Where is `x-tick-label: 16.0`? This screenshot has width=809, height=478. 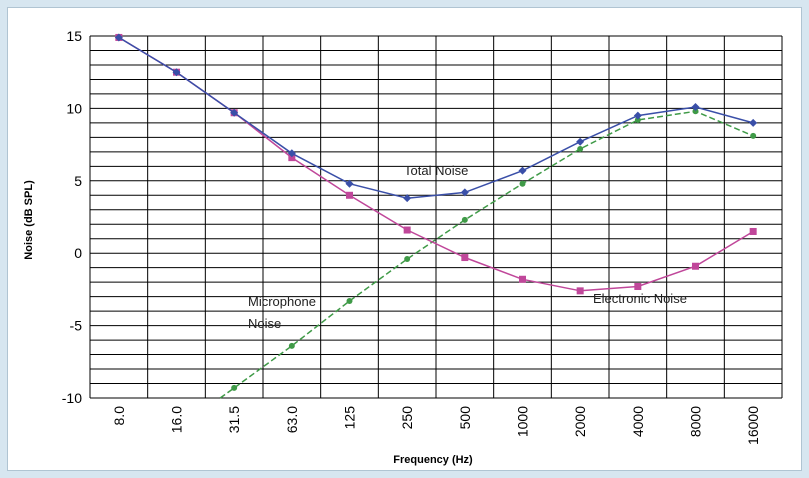 x-tick-label: 16.0 is located at coordinates (177, 419).